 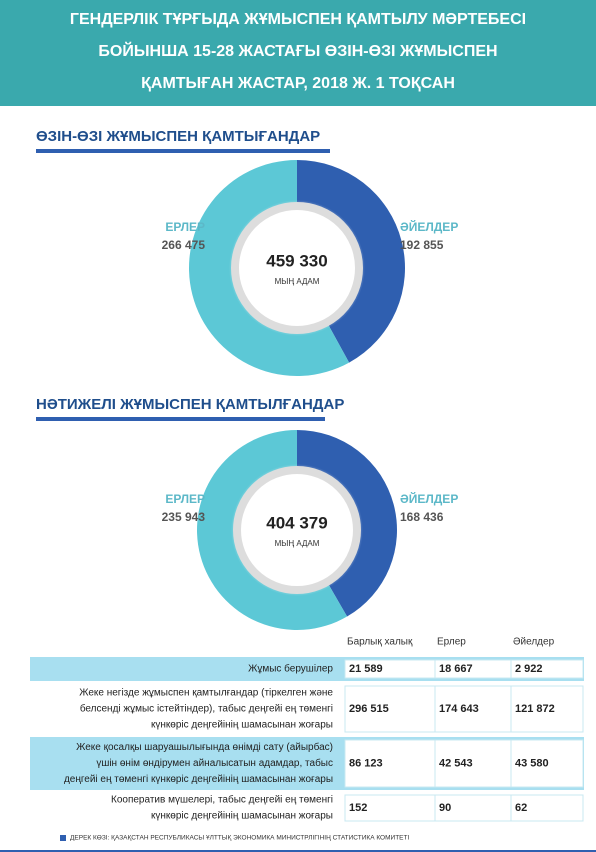 I want to click on cell-value: 86 123, so click(x=366, y=763).